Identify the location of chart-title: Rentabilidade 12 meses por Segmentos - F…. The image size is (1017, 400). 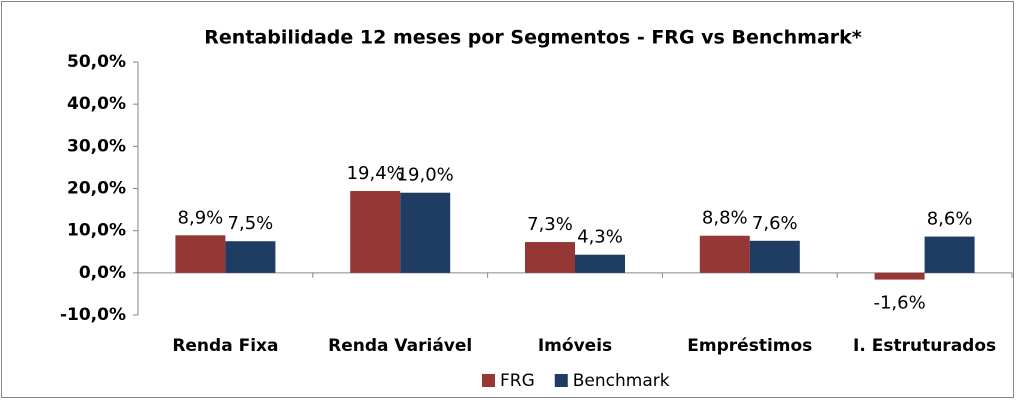
(532, 38).